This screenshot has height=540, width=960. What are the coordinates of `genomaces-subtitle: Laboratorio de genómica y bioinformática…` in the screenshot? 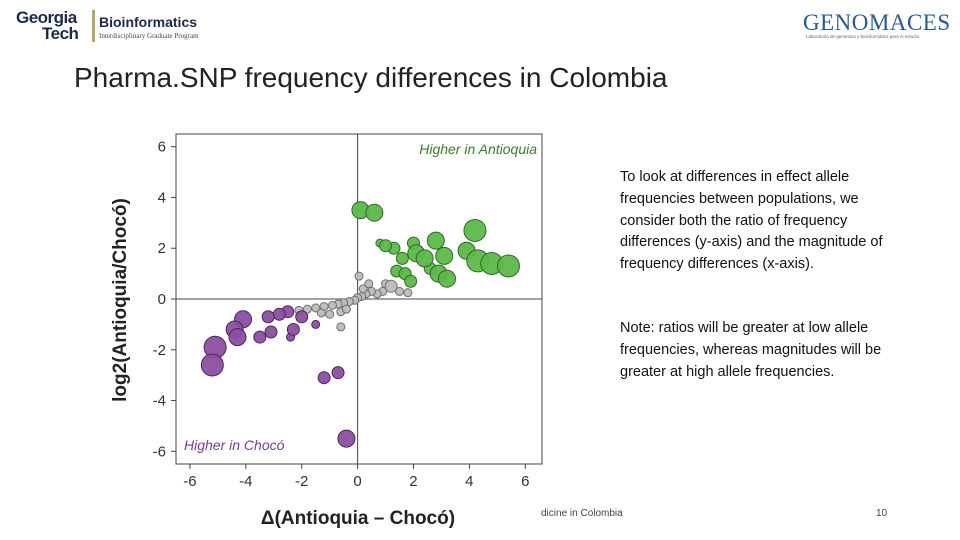 It's located at (863, 36).